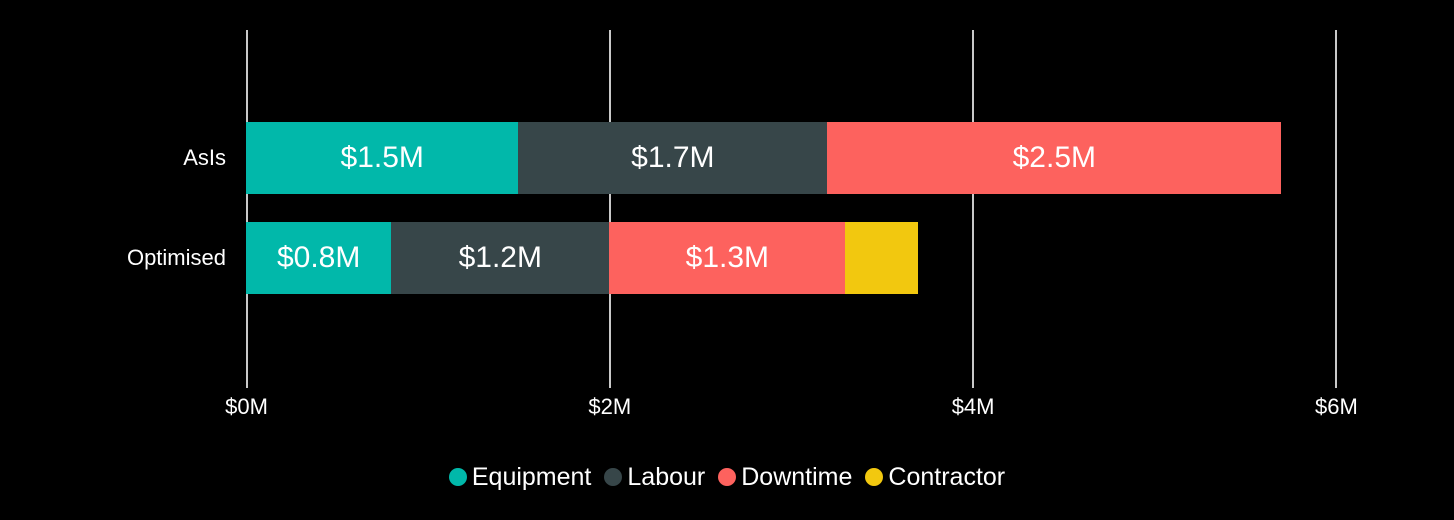 This screenshot has width=1454, height=520. I want to click on data-label: $0.8M, so click(318, 257).